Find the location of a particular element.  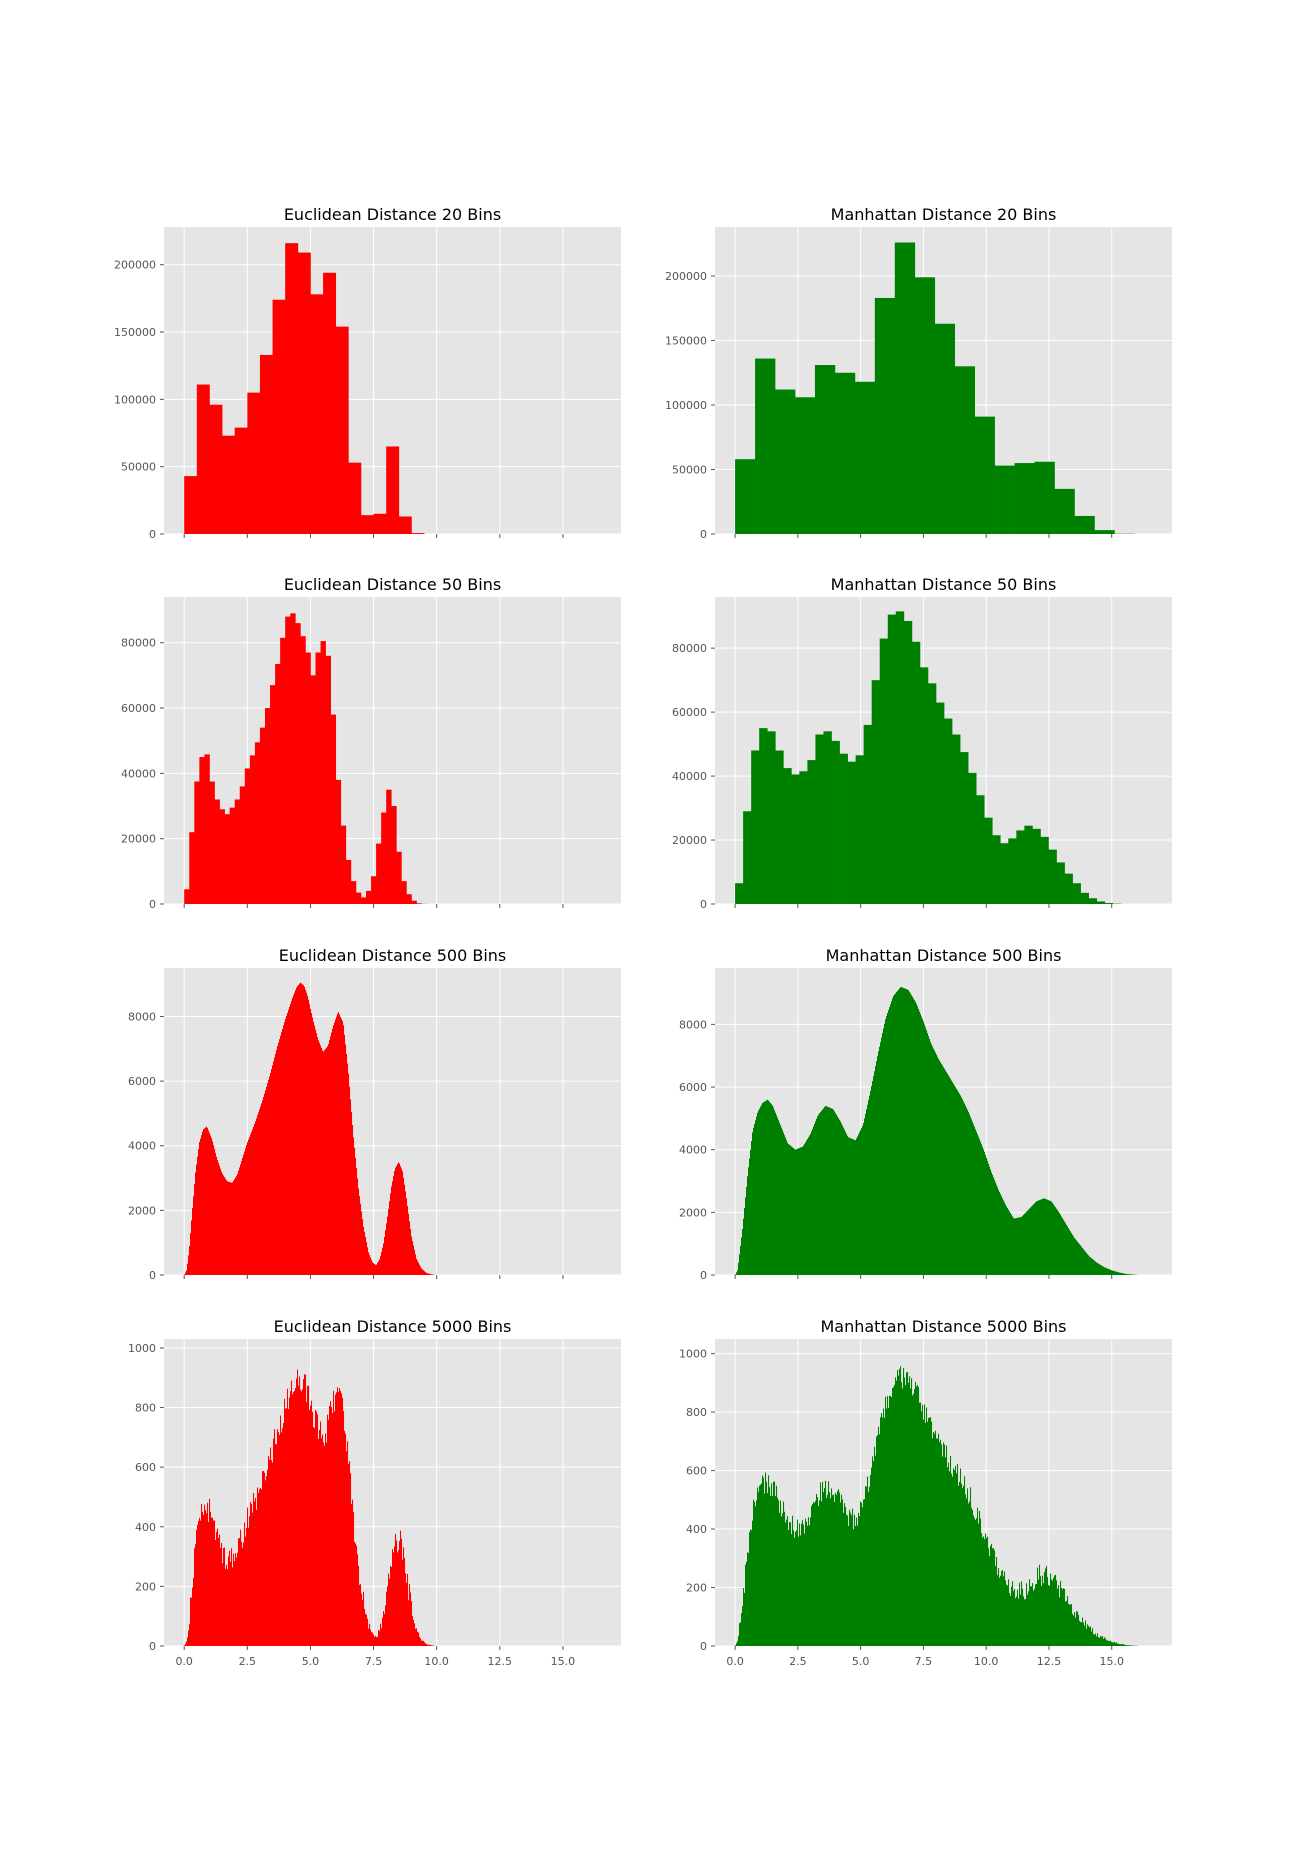

y-tick-label: 60000 is located at coordinates (689, 712).